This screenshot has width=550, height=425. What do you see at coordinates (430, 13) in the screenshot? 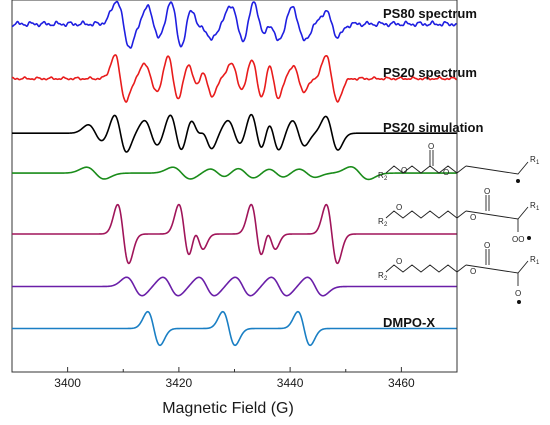
I see `series-label: PS80 spectrum` at bounding box center [430, 13].